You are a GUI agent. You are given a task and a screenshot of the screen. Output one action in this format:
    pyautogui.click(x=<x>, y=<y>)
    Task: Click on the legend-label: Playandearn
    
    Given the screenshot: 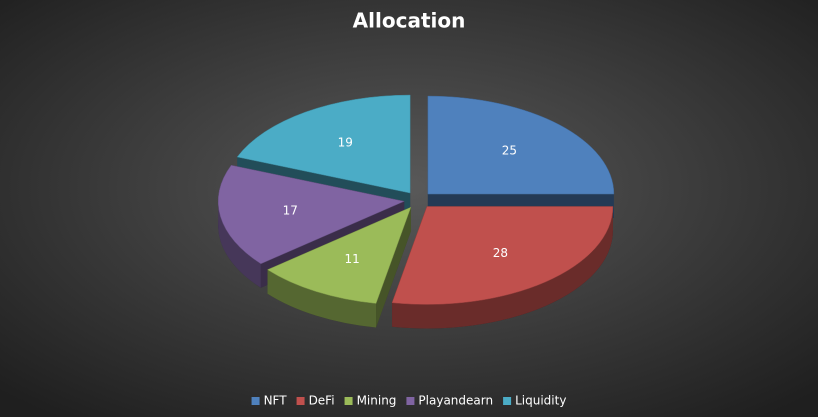 What is the action you would take?
    pyautogui.click(x=455, y=401)
    